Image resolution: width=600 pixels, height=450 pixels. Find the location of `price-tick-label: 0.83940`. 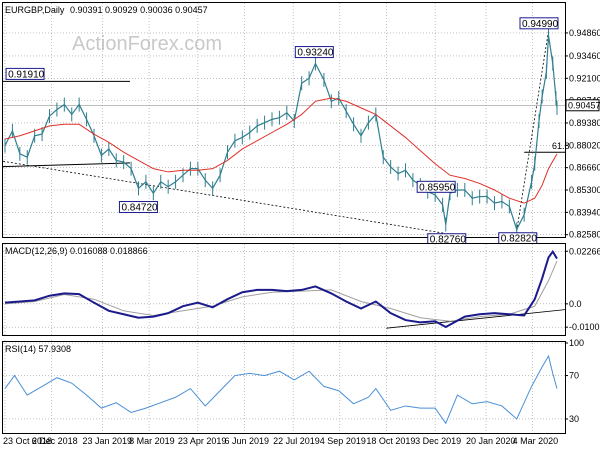

price-tick-label: 0.83940 is located at coordinates (584, 212).